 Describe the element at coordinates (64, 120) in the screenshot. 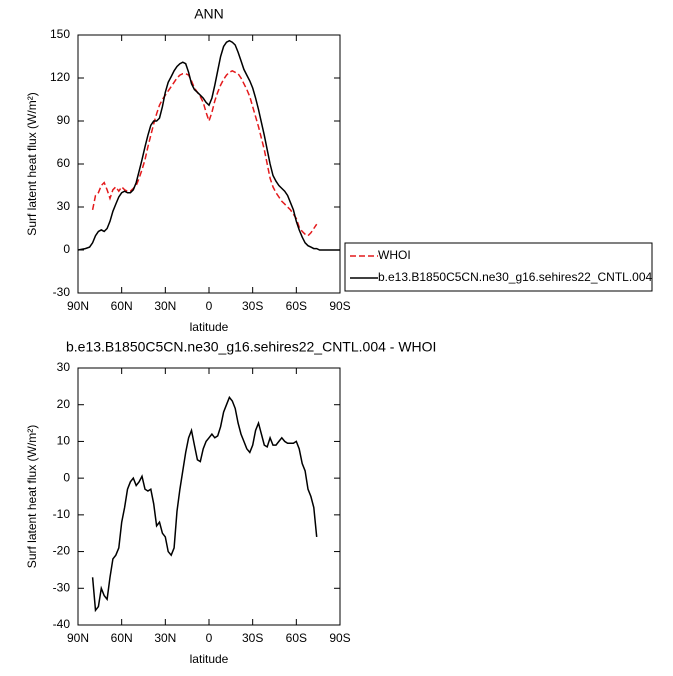

I see `y-tick-label: 90` at that location.